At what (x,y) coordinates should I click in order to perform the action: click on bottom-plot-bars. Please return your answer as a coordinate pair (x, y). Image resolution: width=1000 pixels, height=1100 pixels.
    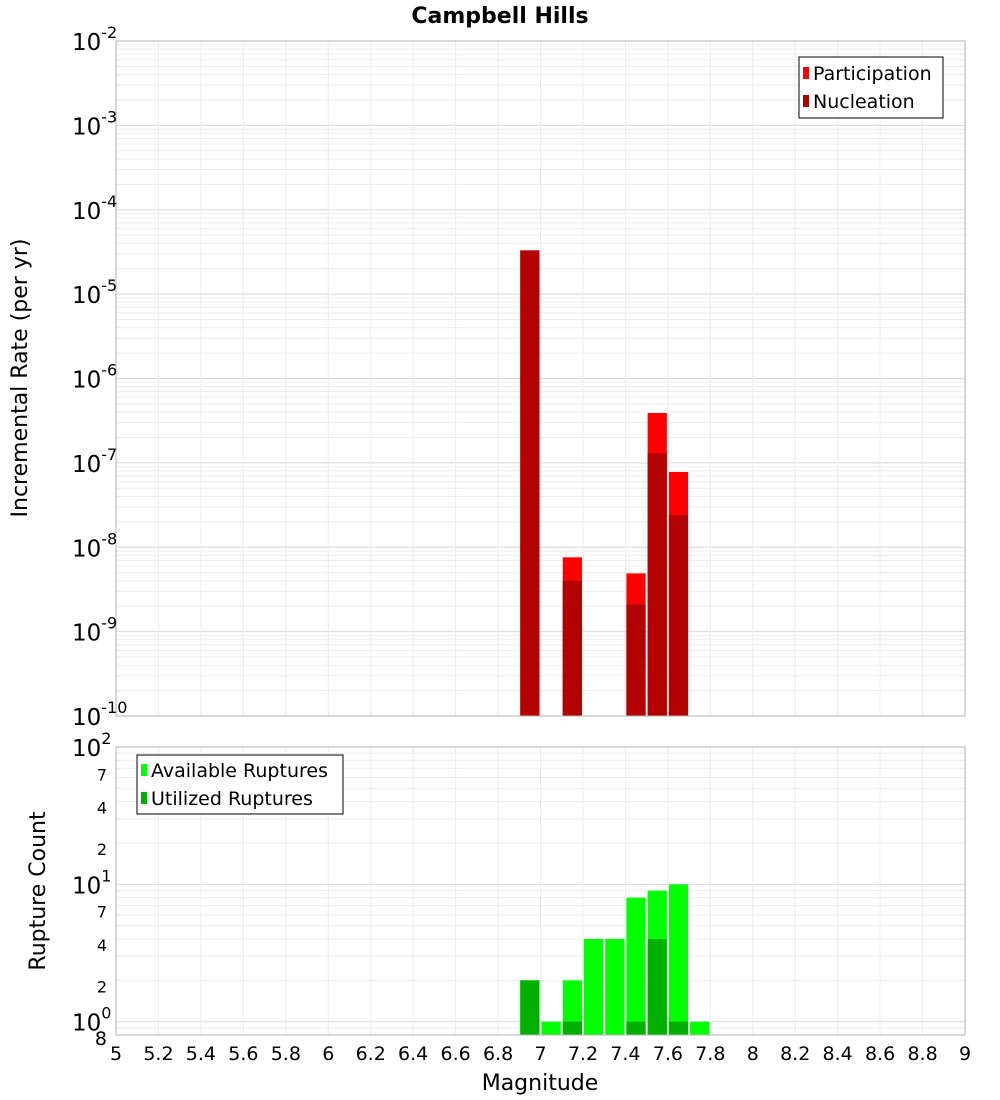
    Looking at the image, I should click on (615, 959).